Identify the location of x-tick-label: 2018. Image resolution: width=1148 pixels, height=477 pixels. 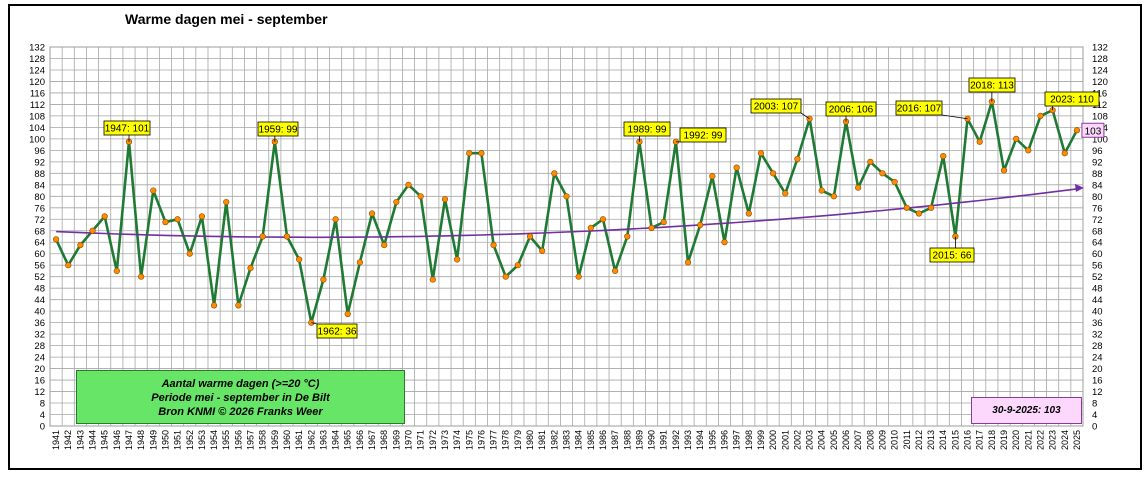
(992, 440).